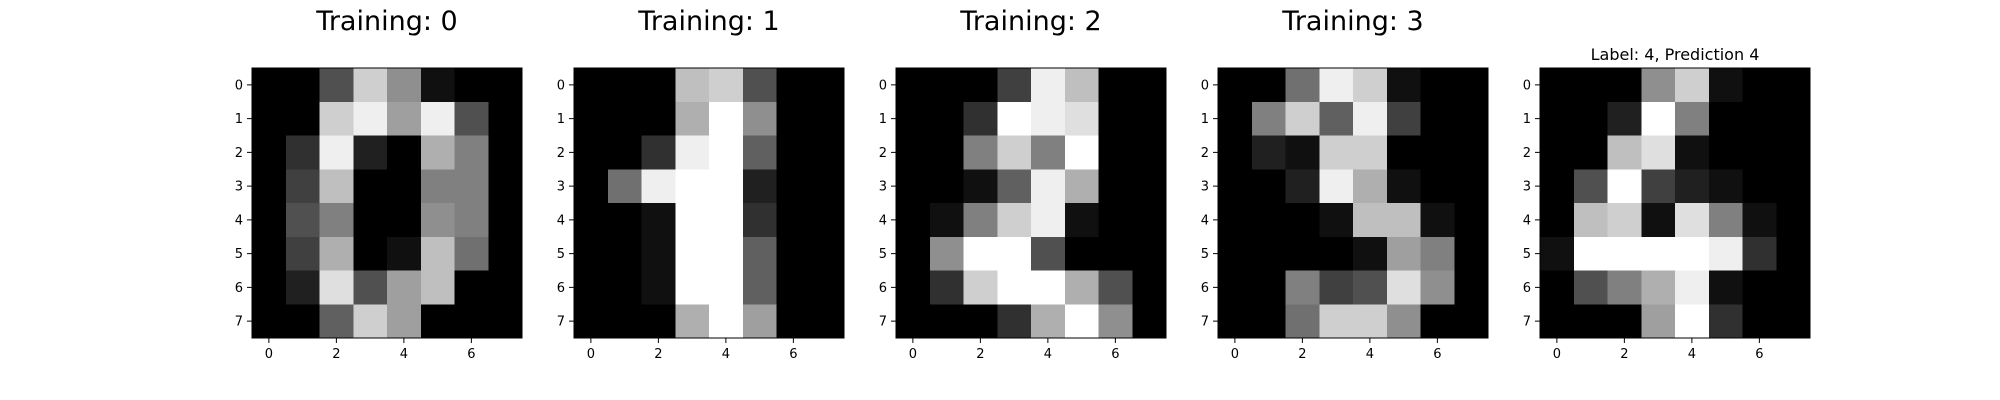  What do you see at coordinates (1353, 203) in the screenshot?
I see `axes-frame` at bounding box center [1353, 203].